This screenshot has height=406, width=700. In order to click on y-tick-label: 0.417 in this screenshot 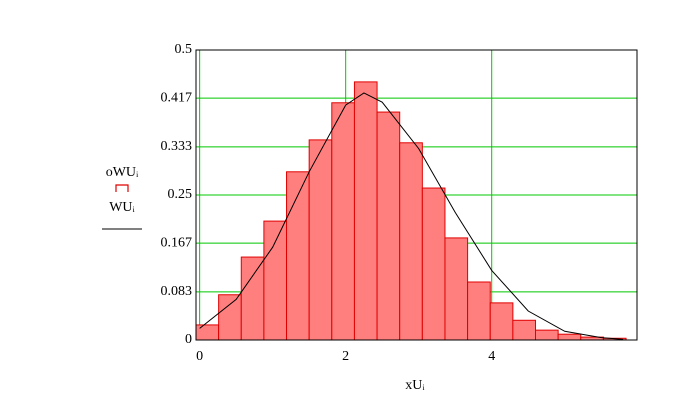, I will do `click(177, 97)`.